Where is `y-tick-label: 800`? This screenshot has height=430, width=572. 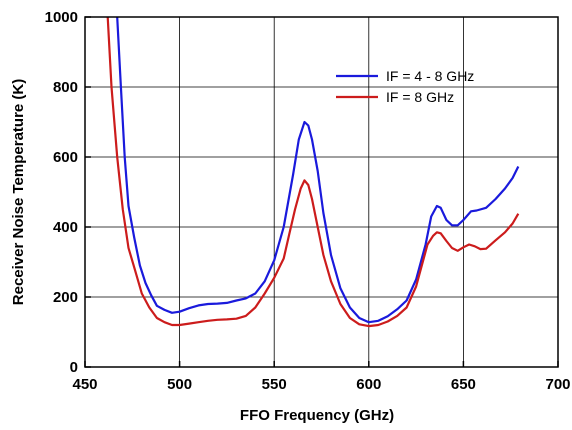 y-tick-label: 800 is located at coordinates (65, 87).